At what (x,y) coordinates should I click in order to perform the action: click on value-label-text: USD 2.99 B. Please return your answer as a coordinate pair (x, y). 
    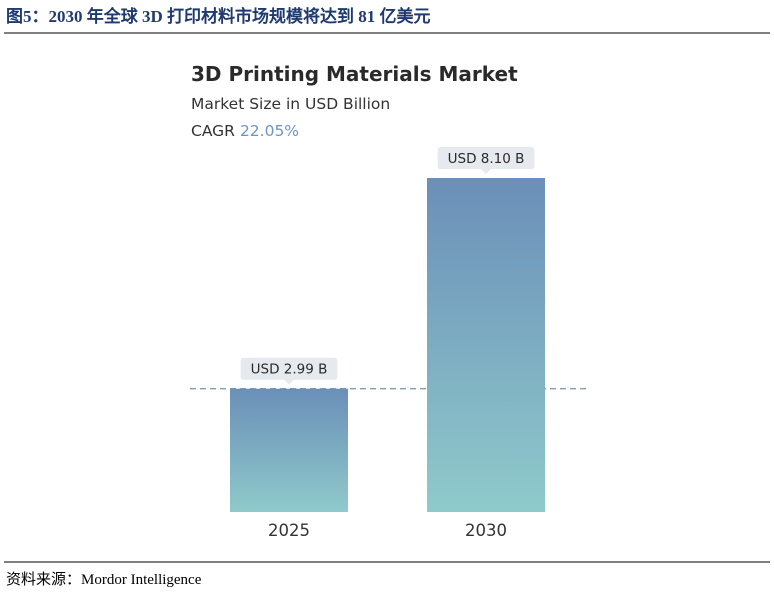
    Looking at the image, I should click on (289, 370).